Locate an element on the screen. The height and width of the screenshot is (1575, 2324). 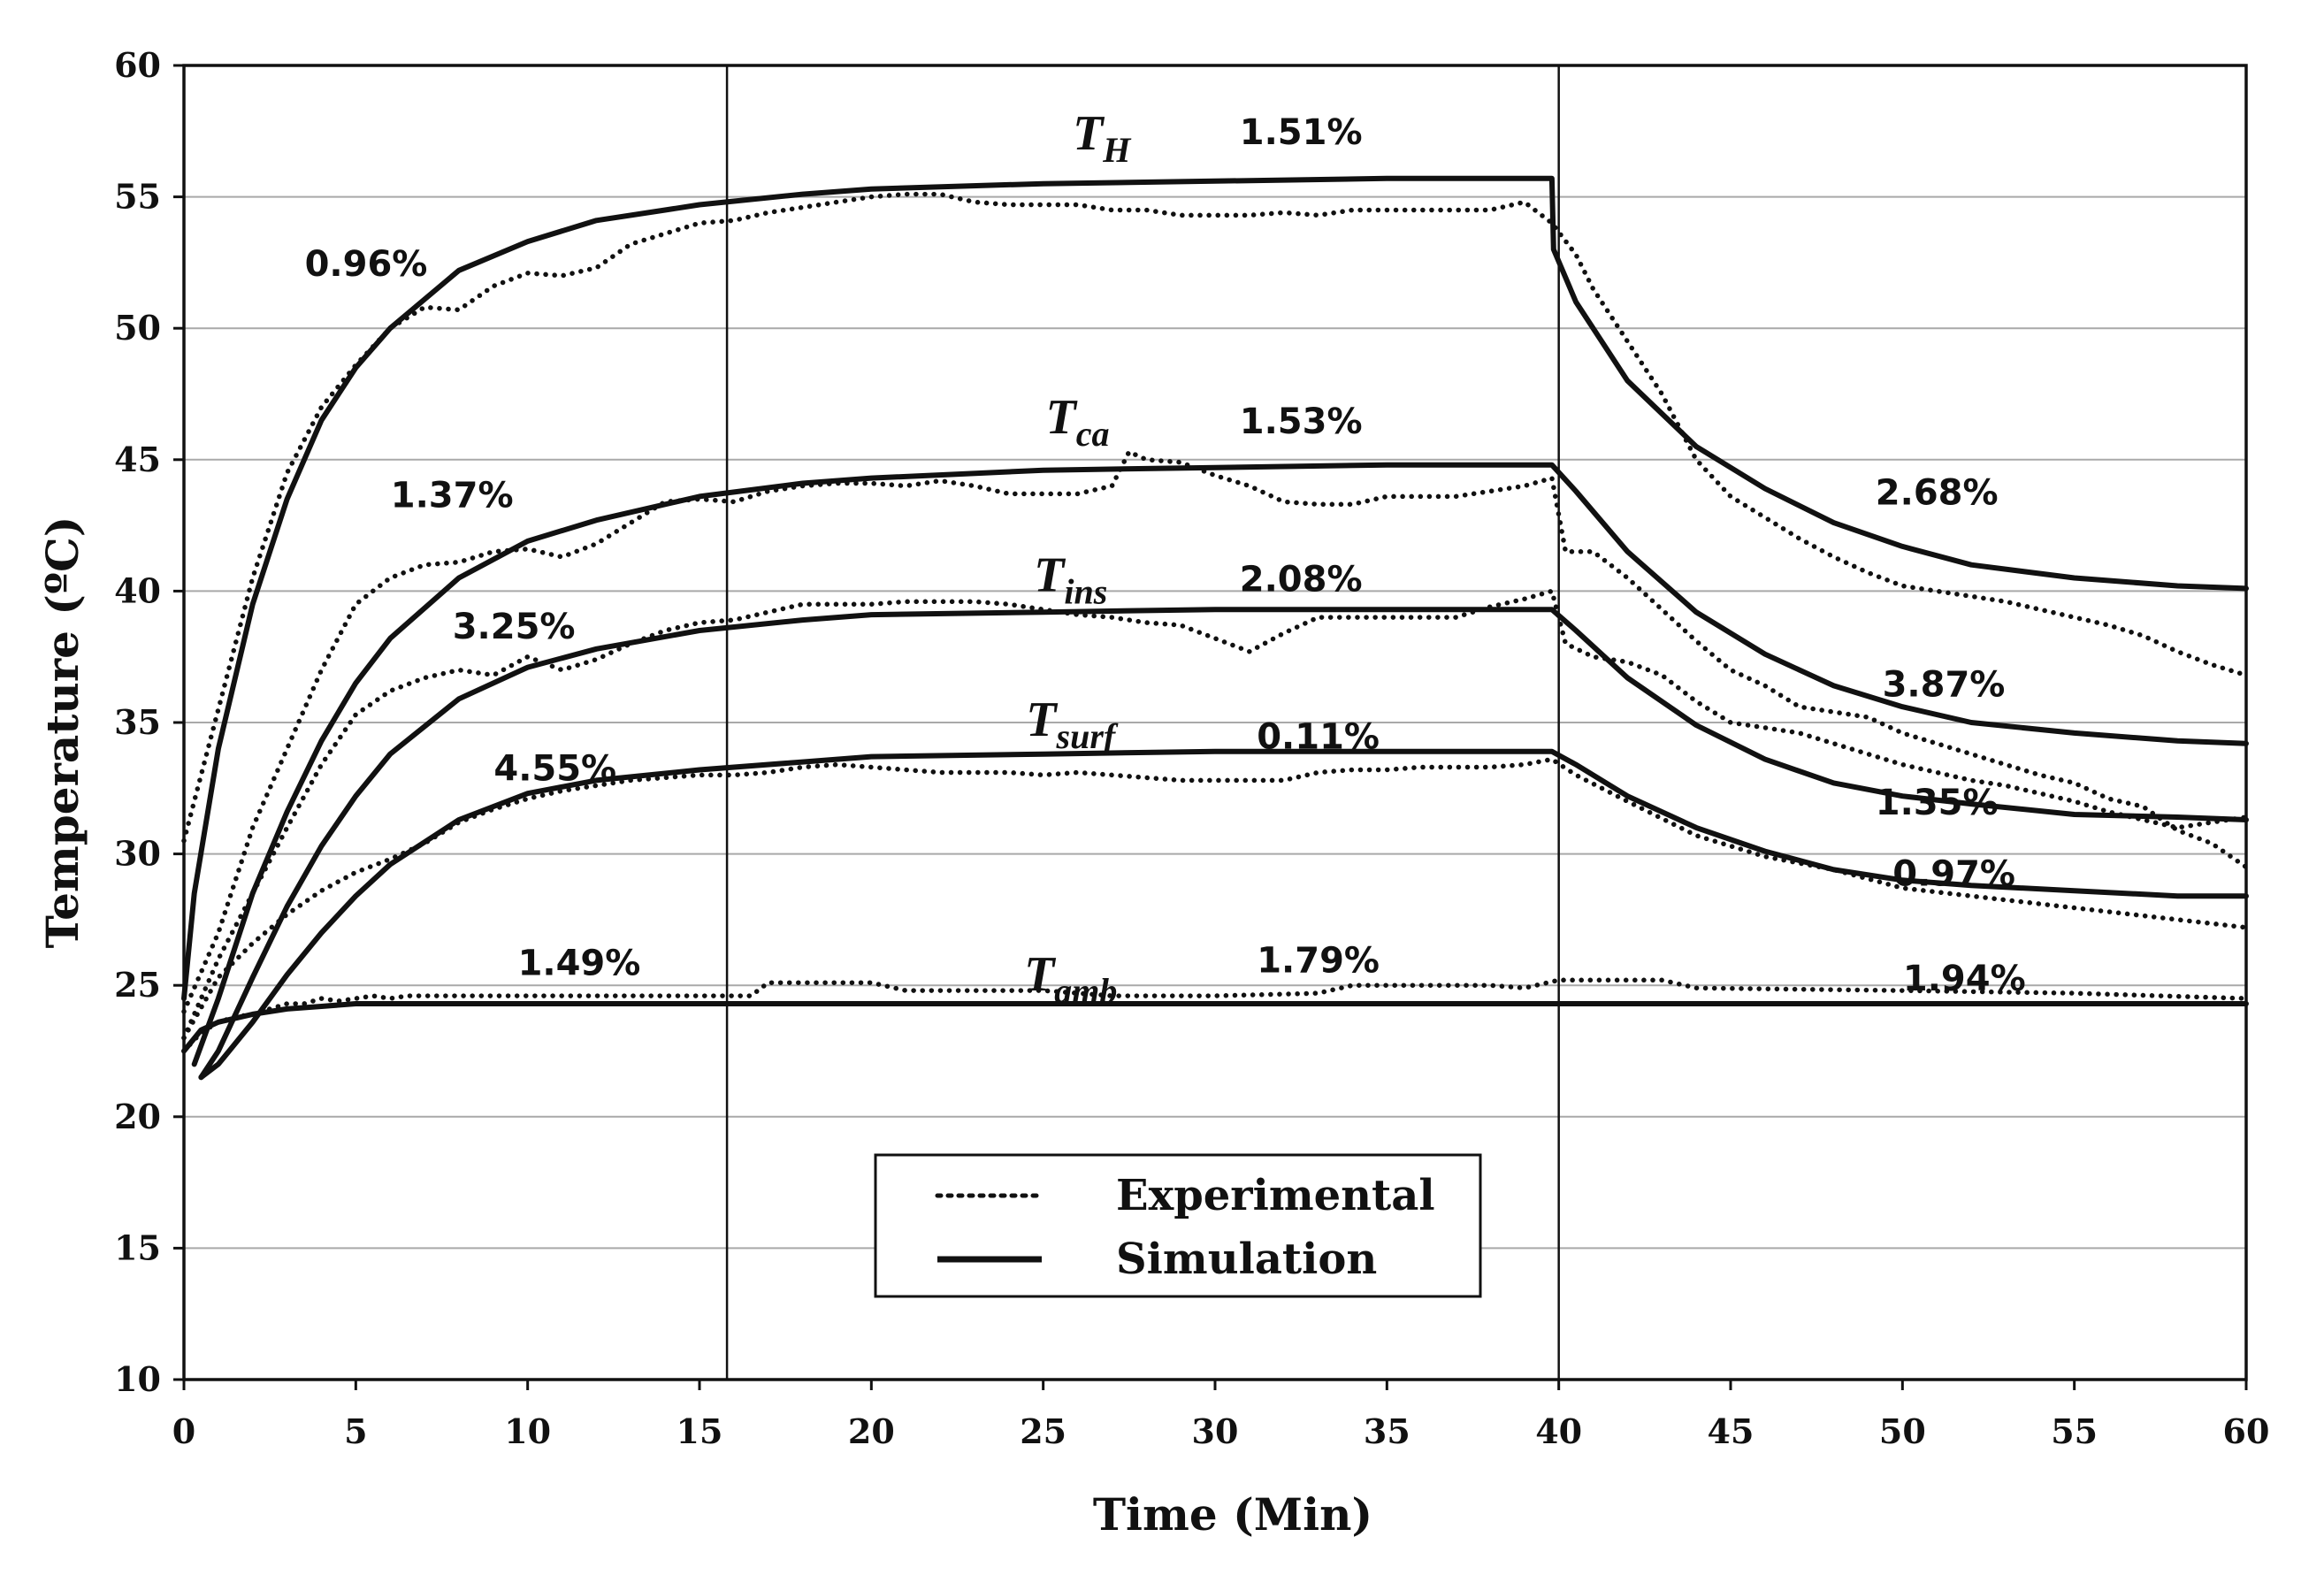
series-label-t-H: TH is located at coordinates (1102, 138).